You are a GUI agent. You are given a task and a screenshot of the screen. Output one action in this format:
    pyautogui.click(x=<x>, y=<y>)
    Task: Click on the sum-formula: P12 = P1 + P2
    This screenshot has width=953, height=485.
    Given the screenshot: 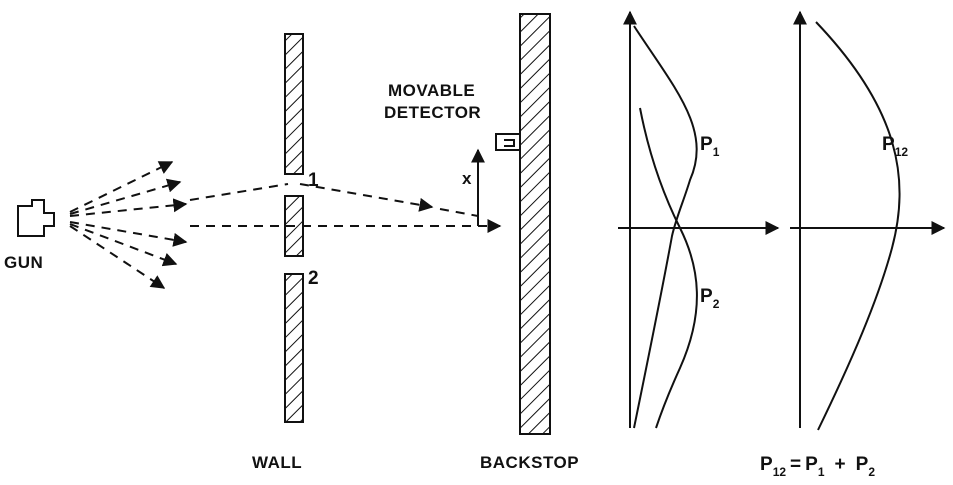 What is the action you would take?
    pyautogui.click(x=817, y=466)
    